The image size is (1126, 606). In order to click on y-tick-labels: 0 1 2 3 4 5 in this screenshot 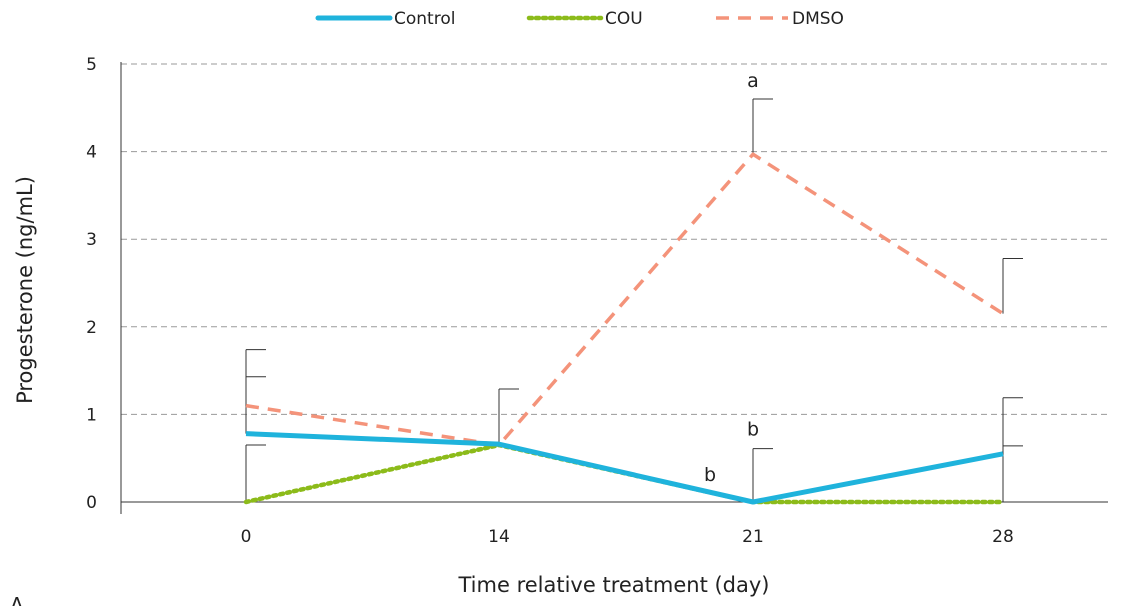, I will do `click(91, 284)`.